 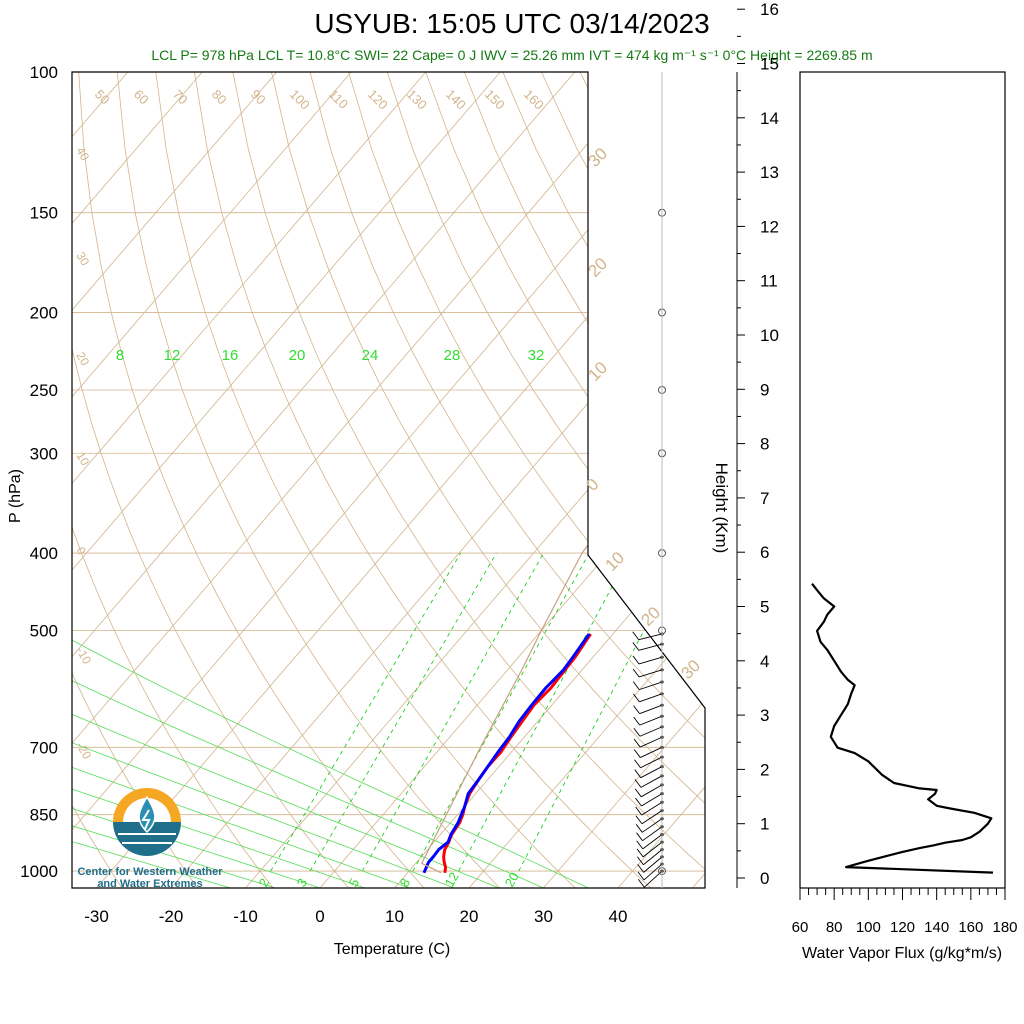 I want to click on pressure-tick-label: 700, so click(x=44, y=747).